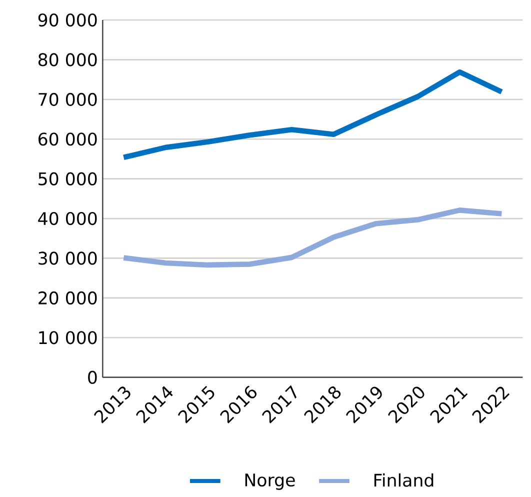 The image size is (531, 497). I want to click on y-tick-label: 20 000, so click(67, 297).